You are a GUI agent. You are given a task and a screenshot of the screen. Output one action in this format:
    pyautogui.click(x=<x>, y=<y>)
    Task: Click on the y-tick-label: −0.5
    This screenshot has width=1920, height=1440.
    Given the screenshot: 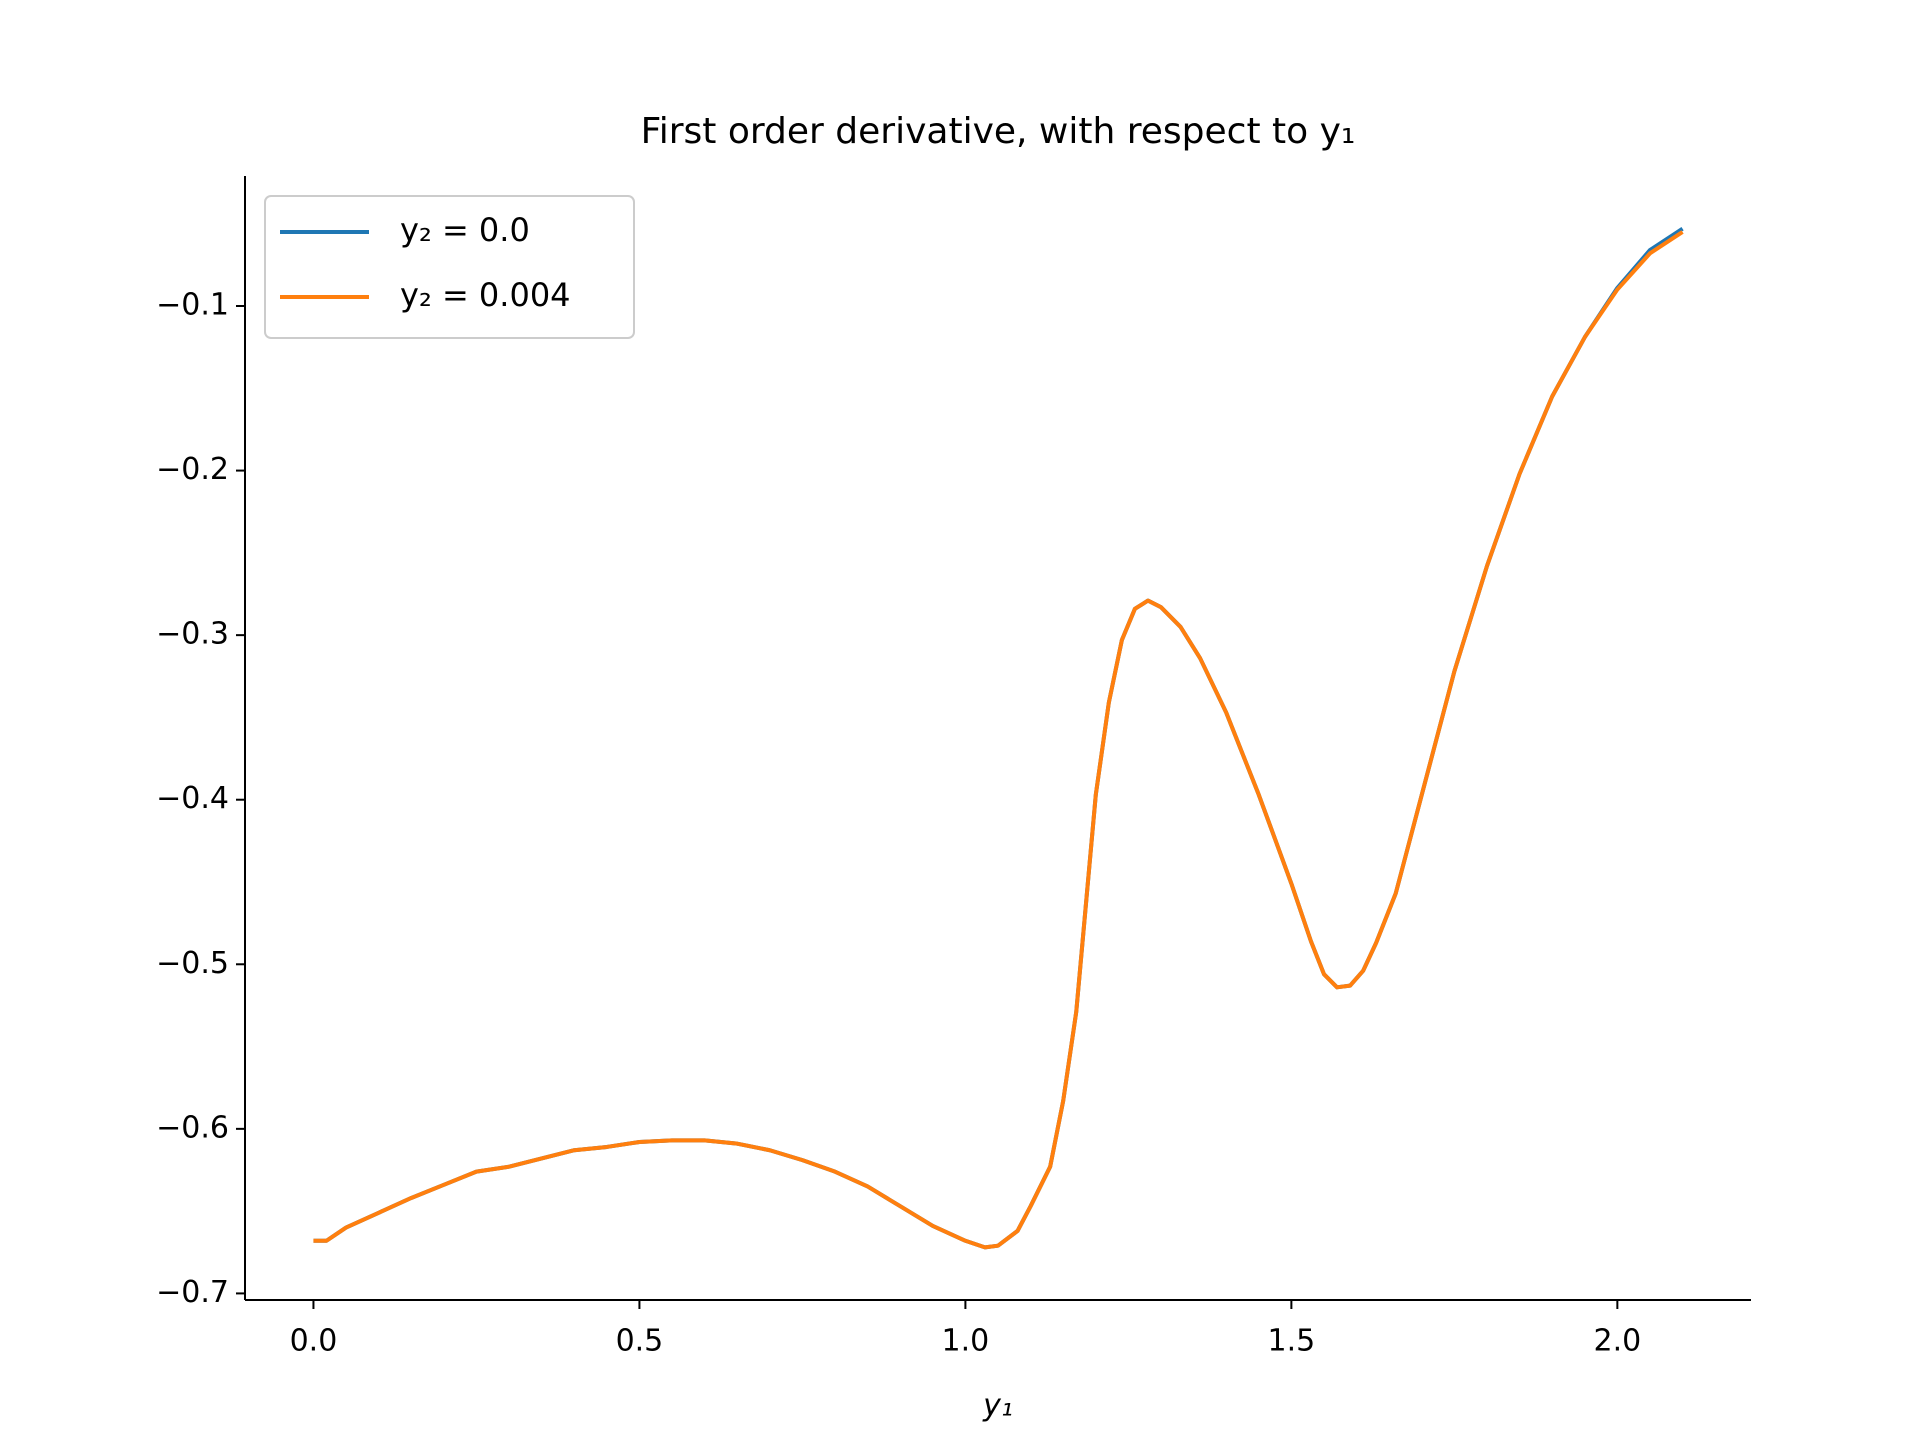 What is the action you would take?
    pyautogui.click(x=192, y=963)
    